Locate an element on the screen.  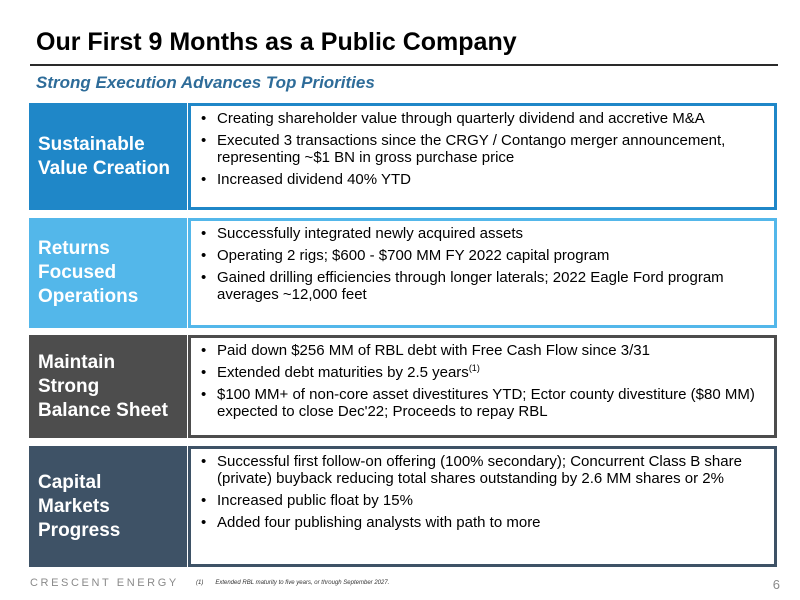
section-label-line: Operations is located at coordinates (88, 296).